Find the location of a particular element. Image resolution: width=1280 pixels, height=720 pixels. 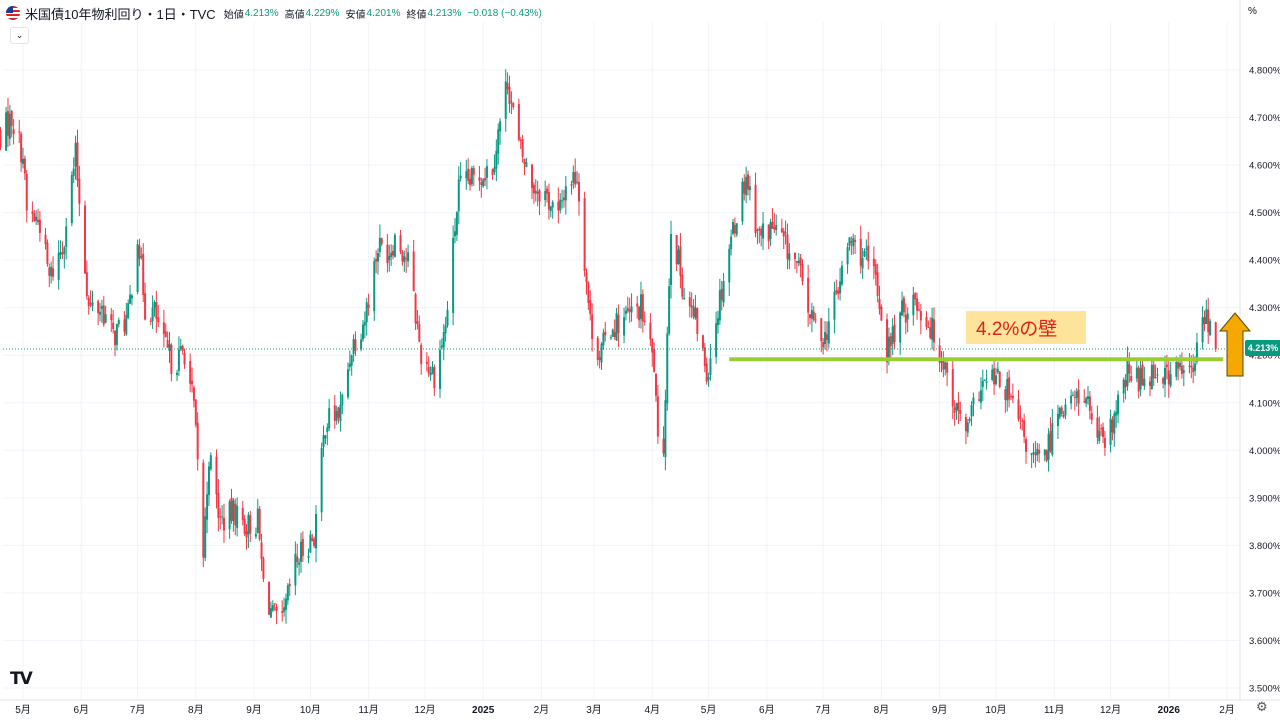

y-tick-label: 4.700% is located at coordinates (1264, 118).